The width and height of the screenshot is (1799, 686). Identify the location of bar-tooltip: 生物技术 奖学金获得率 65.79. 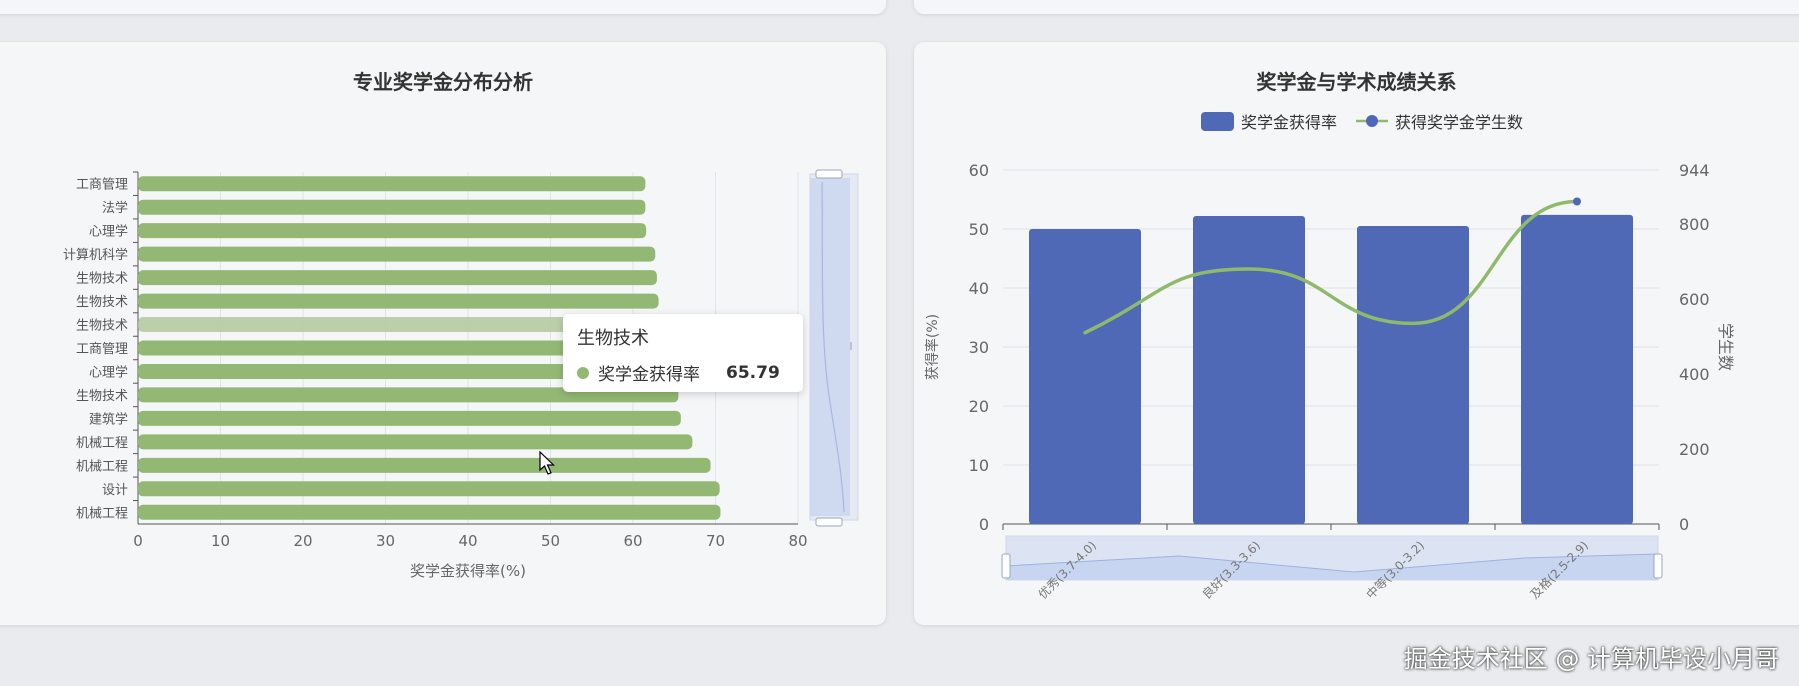
(683, 353).